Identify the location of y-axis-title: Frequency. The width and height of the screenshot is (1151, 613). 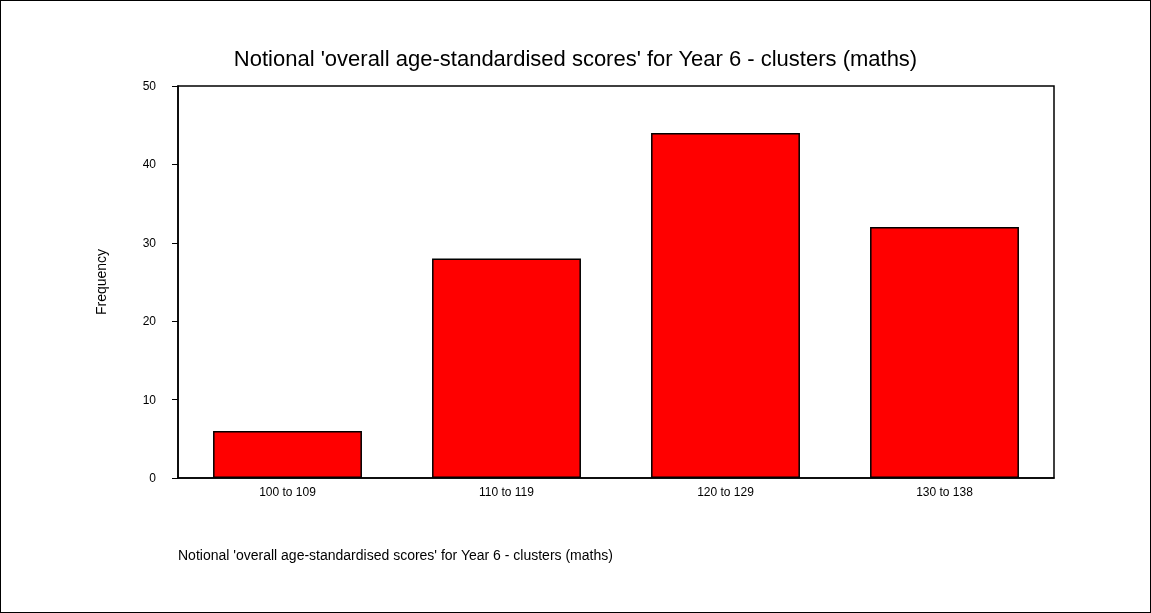
(101, 282).